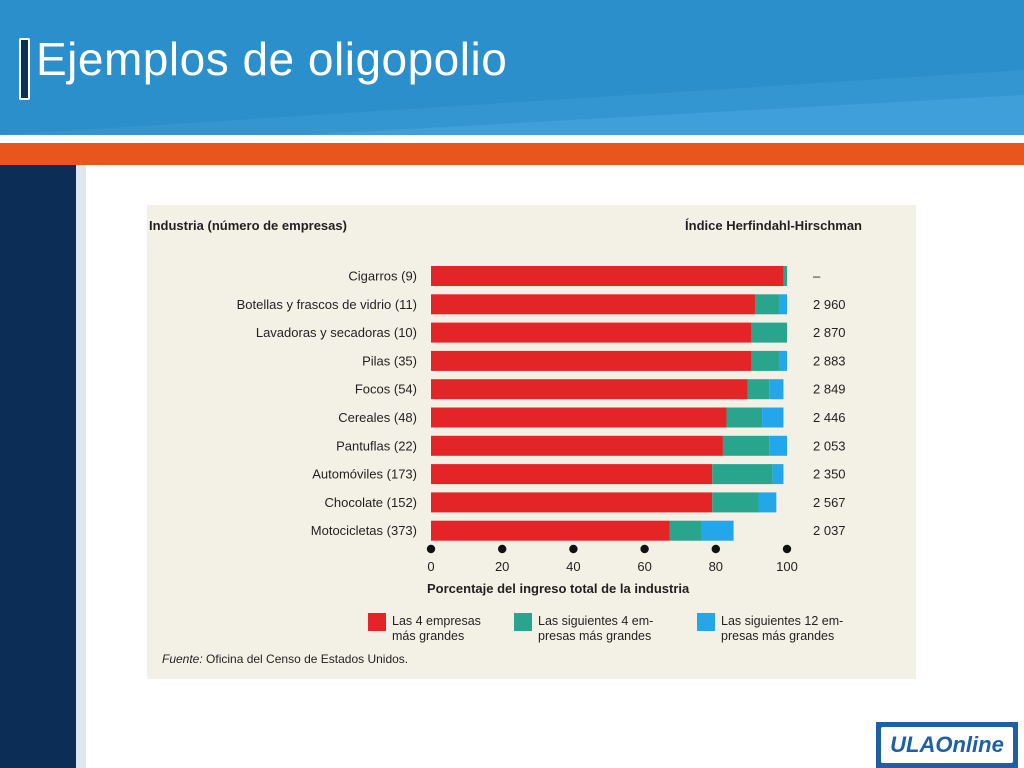 The width and height of the screenshot is (1024, 768). Describe the element at coordinates (817, 276) in the screenshot. I see `hhi-value: –` at that location.